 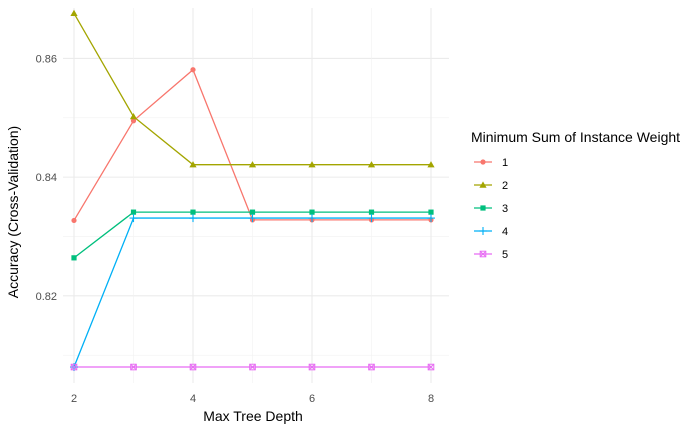 What do you see at coordinates (431, 399) in the screenshot?
I see `x-tick-label: 8` at bounding box center [431, 399].